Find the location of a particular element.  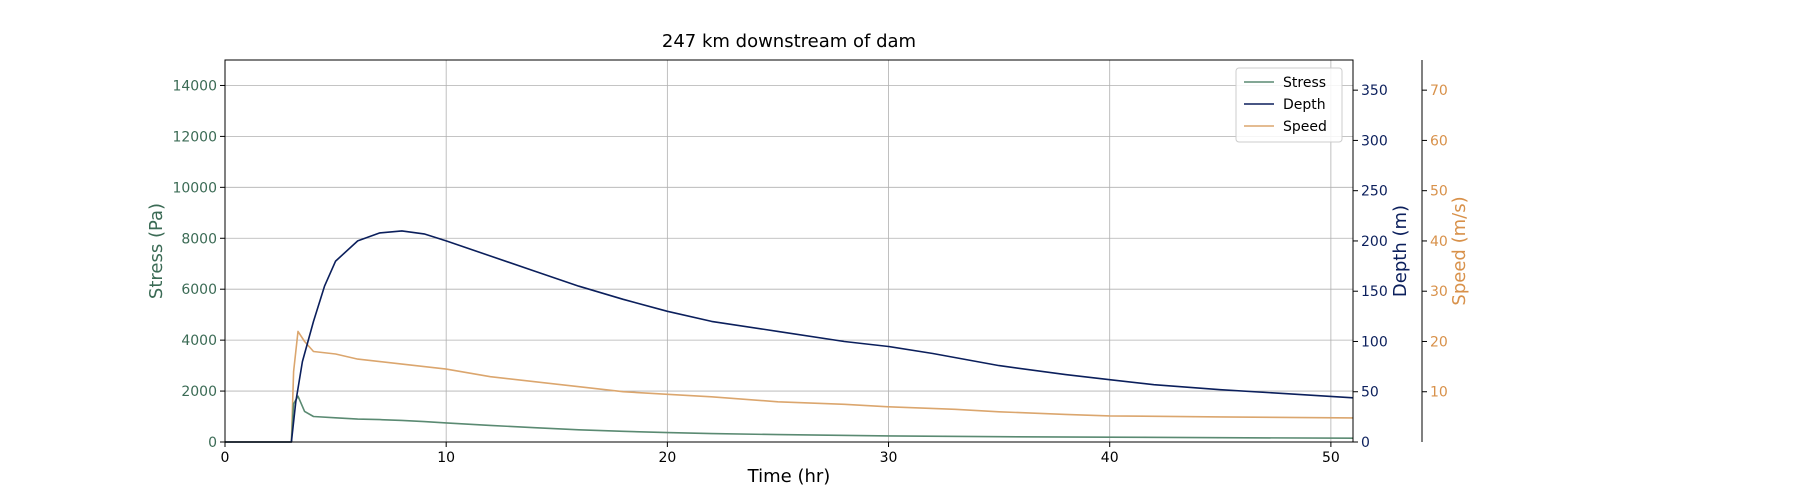

stress-tick-label: 8000 is located at coordinates (199, 239).